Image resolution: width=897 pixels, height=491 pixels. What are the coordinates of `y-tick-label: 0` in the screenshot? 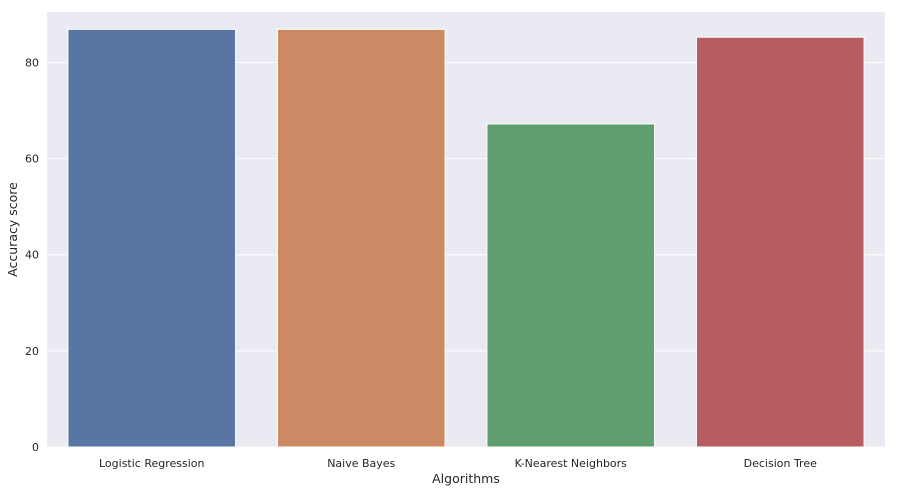 It's located at (35, 447).